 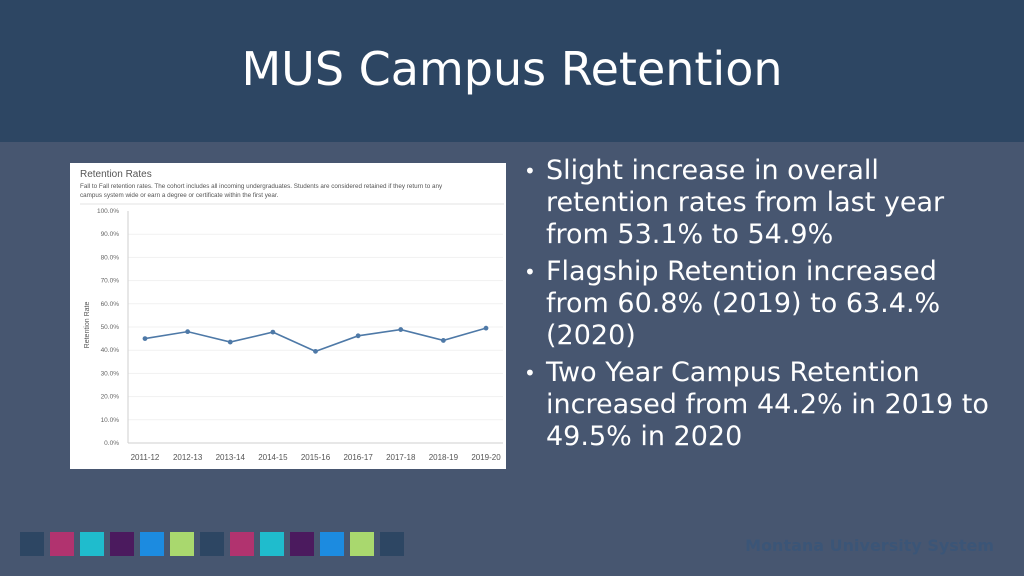 I want to click on y-axis-label: Retention Rate, so click(x=87, y=325).